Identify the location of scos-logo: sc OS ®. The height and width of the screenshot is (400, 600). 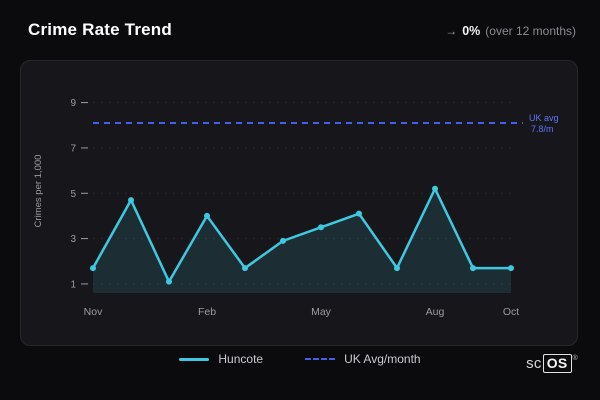
(552, 363).